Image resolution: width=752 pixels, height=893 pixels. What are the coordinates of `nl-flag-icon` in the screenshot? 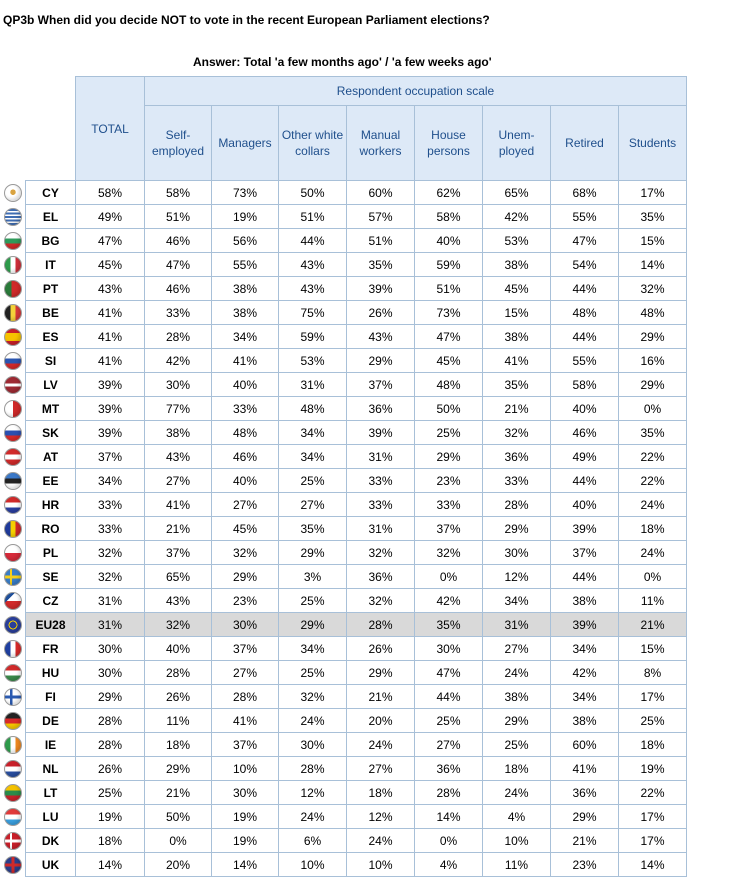 It's located at (13, 768).